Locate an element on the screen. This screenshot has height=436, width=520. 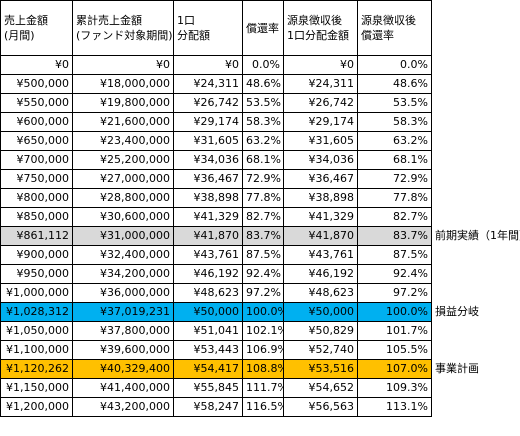
table-cell: ¥26,742 is located at coordinates (208, 103).